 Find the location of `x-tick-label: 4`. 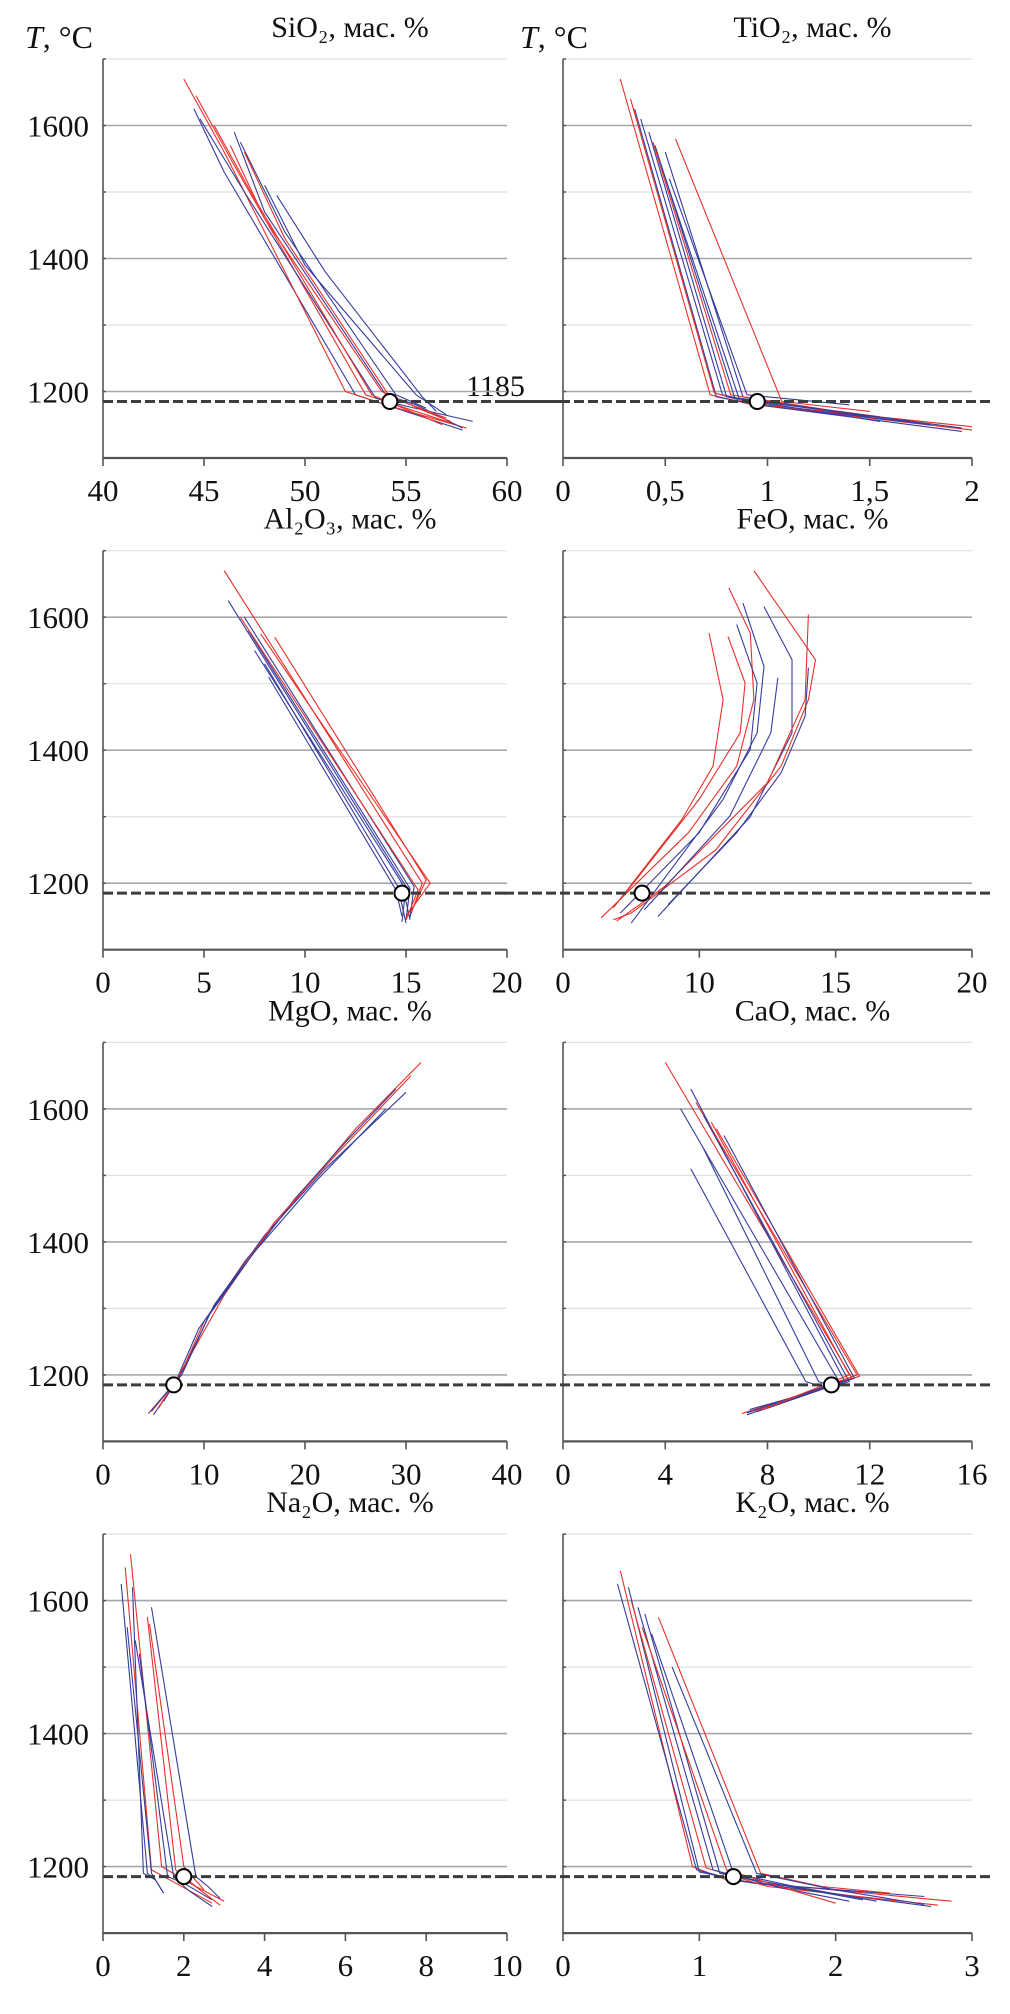

x-tick-label: 4 is located at coordinates (666, 1473).